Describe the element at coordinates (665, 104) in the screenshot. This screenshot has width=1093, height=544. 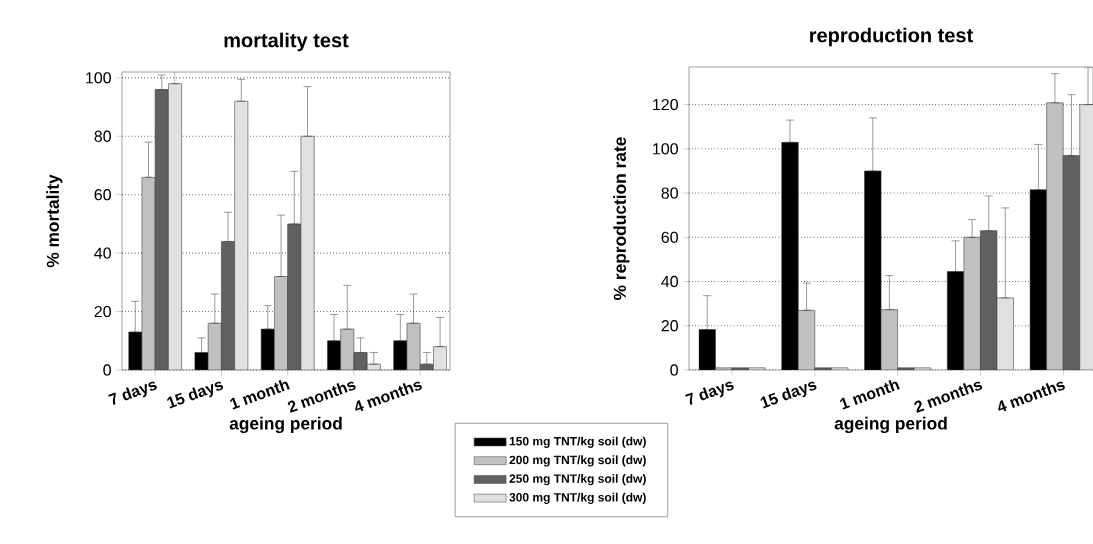
I see `y-tick-label: 120` at that location.